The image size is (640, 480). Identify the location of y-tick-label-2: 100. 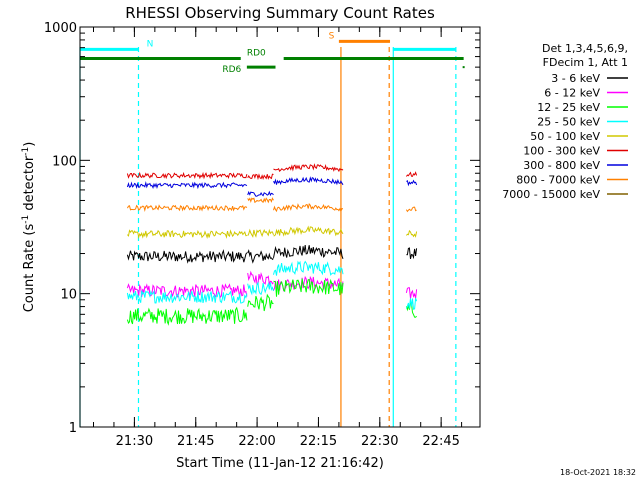
(64, 161).